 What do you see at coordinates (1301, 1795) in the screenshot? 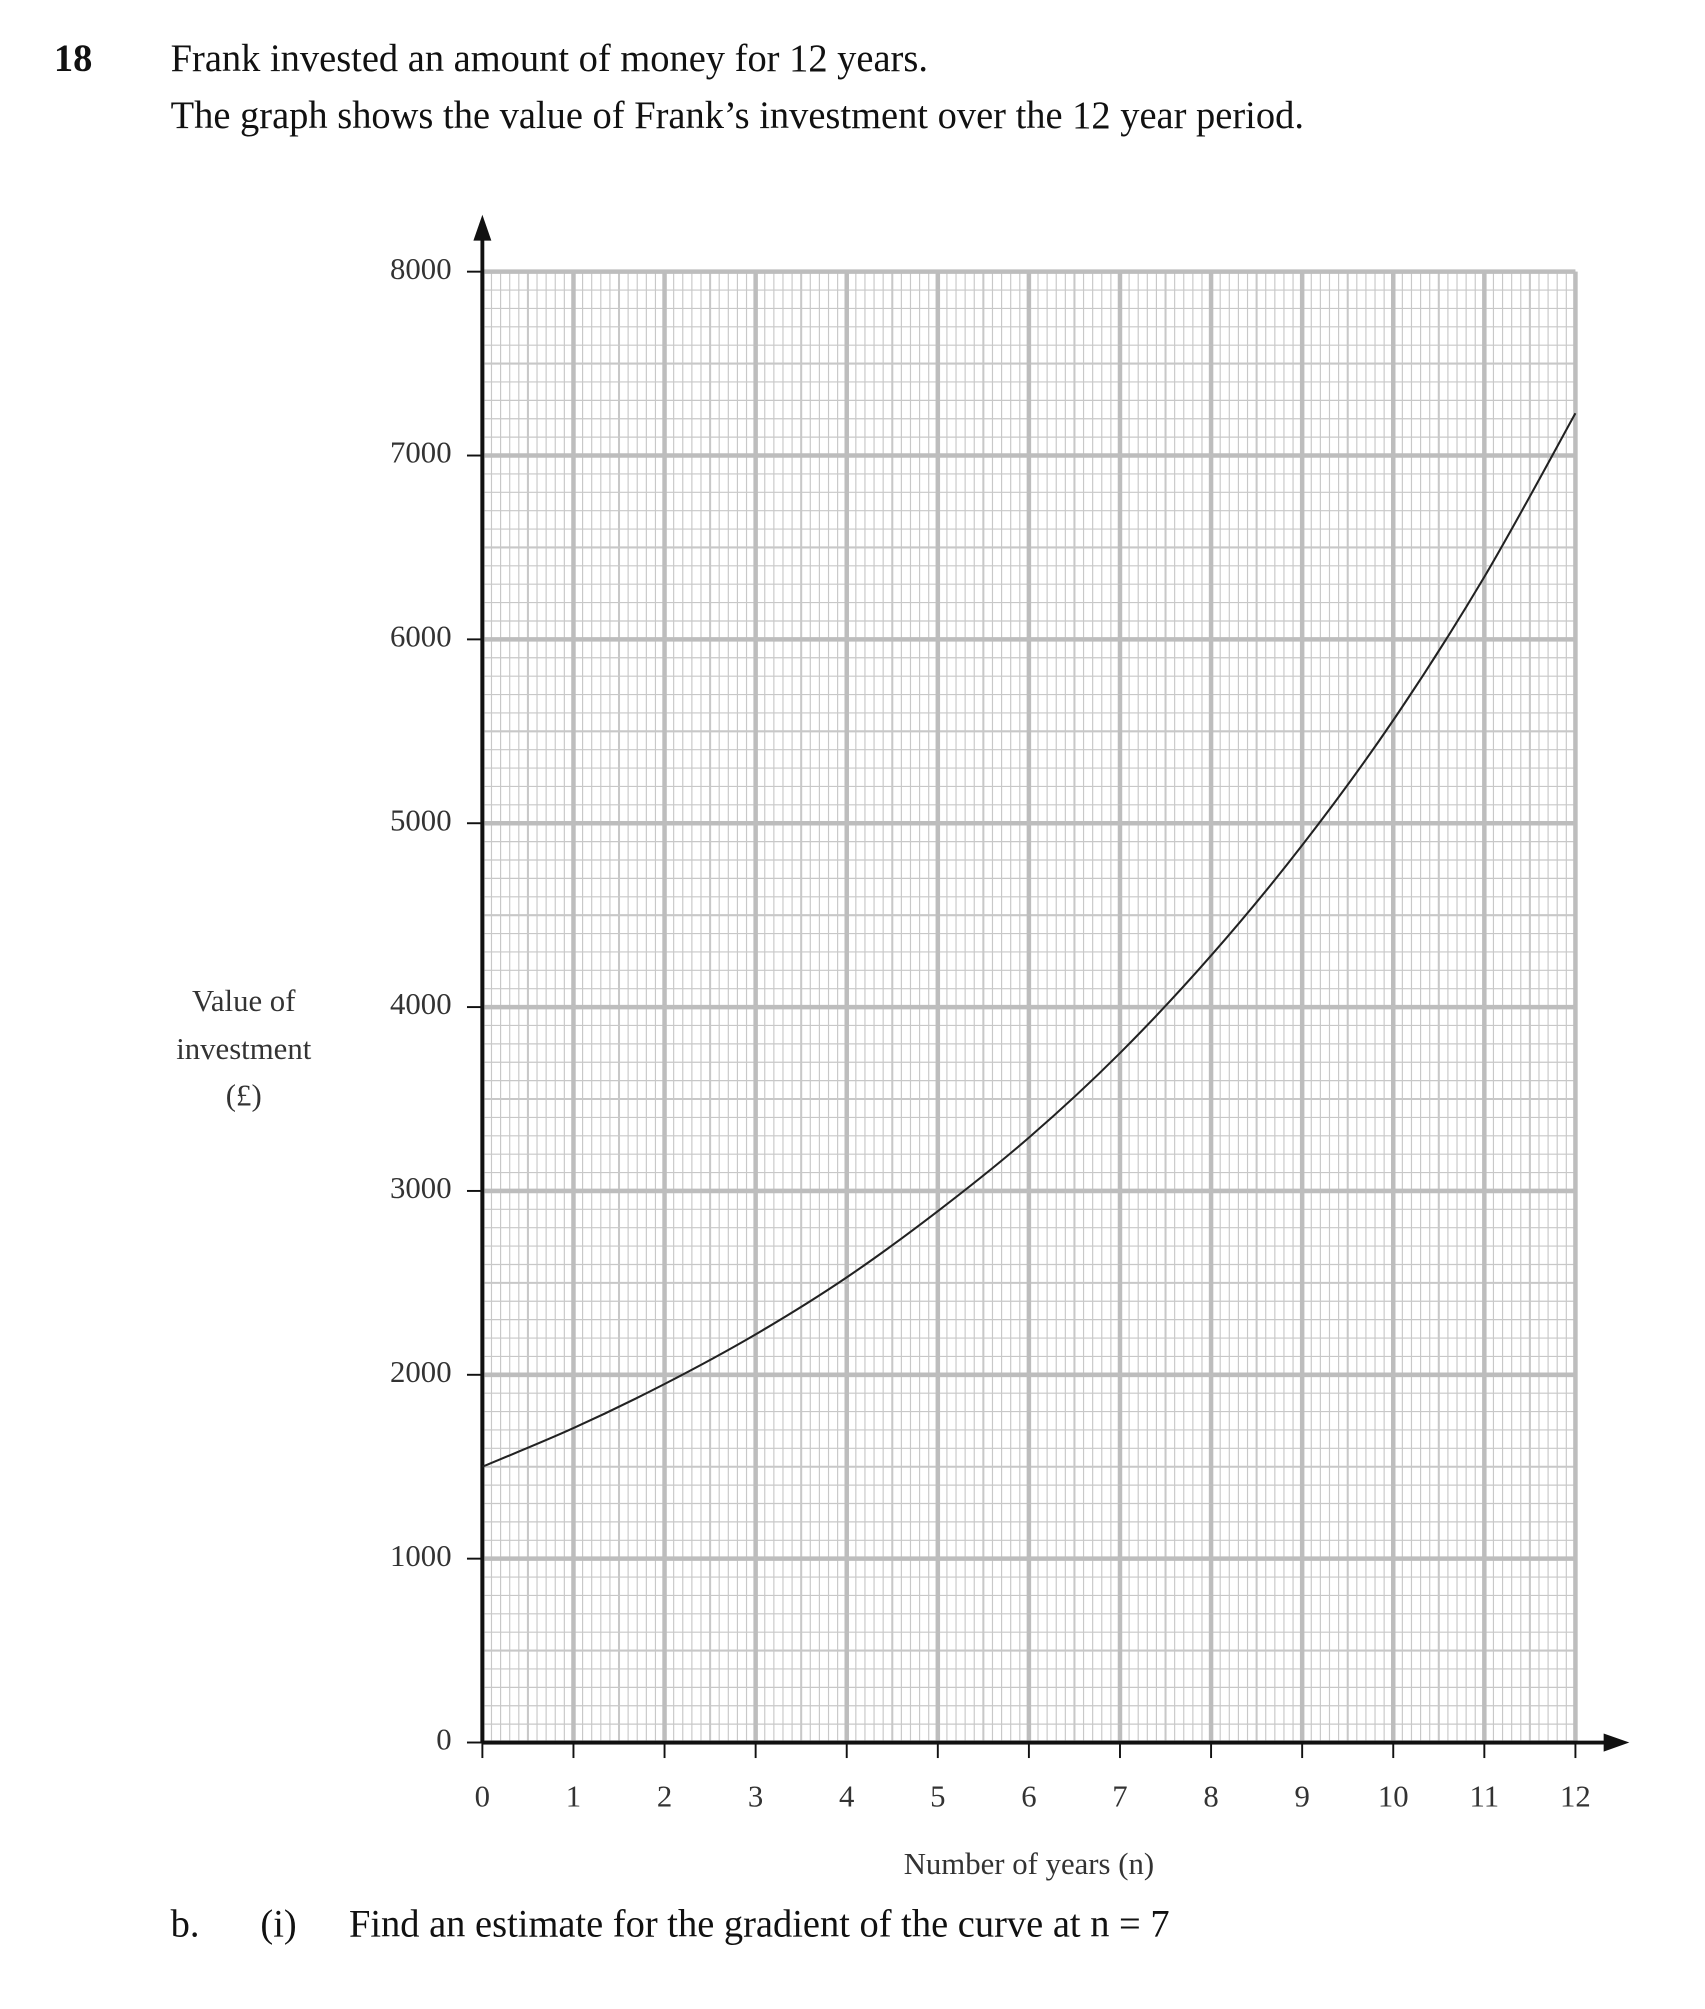
I see `x-tick-label: 9` at bounding box center [1301, 1795].